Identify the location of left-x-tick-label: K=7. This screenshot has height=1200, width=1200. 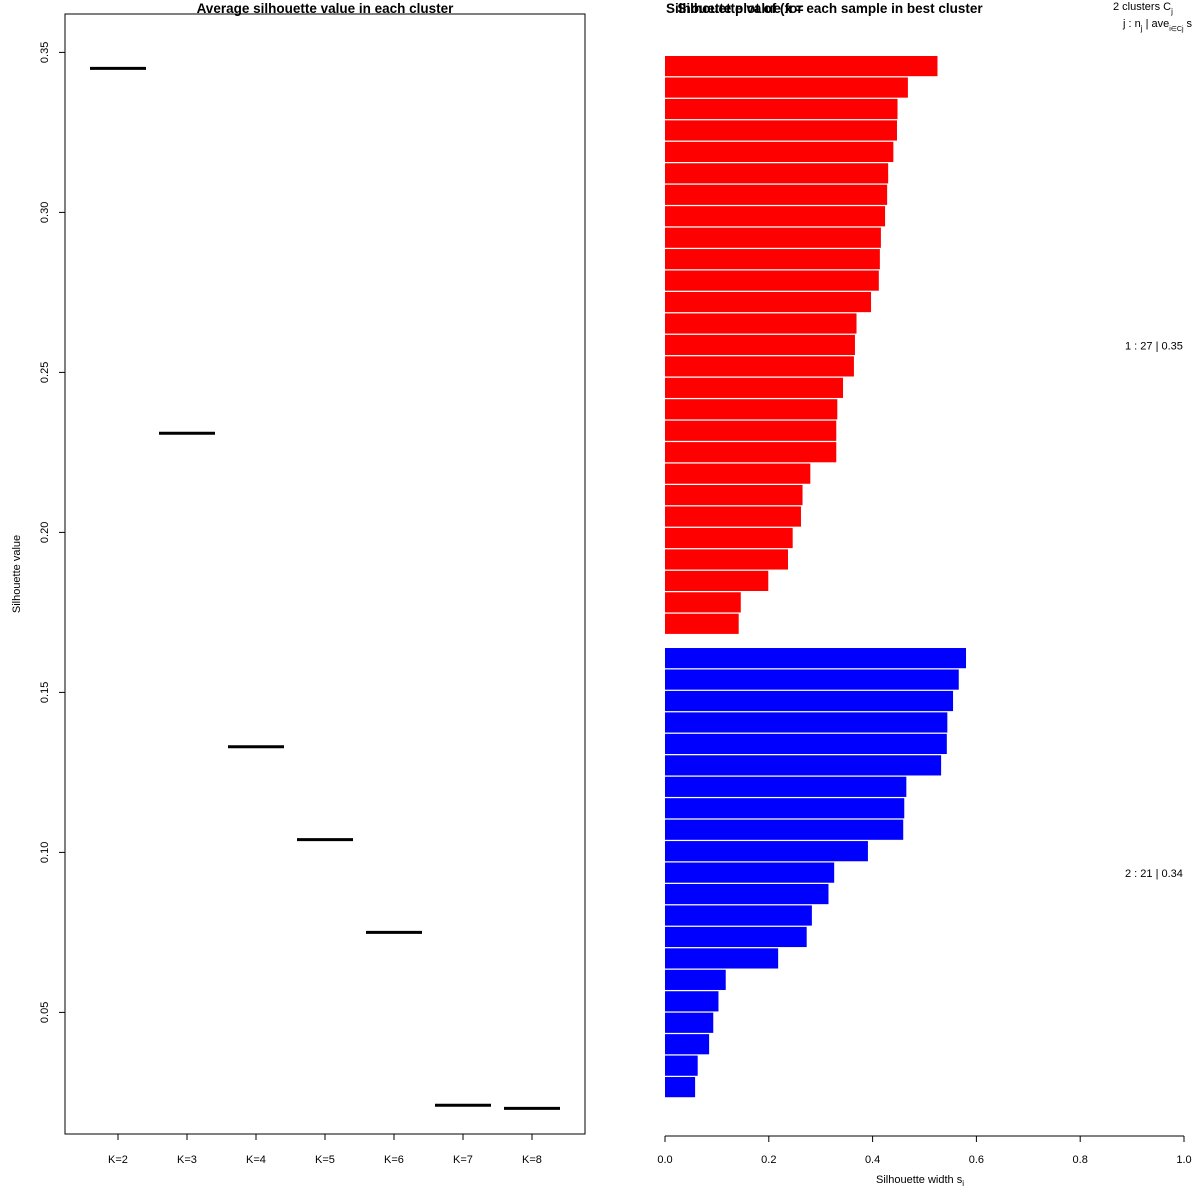
(463, 1160).